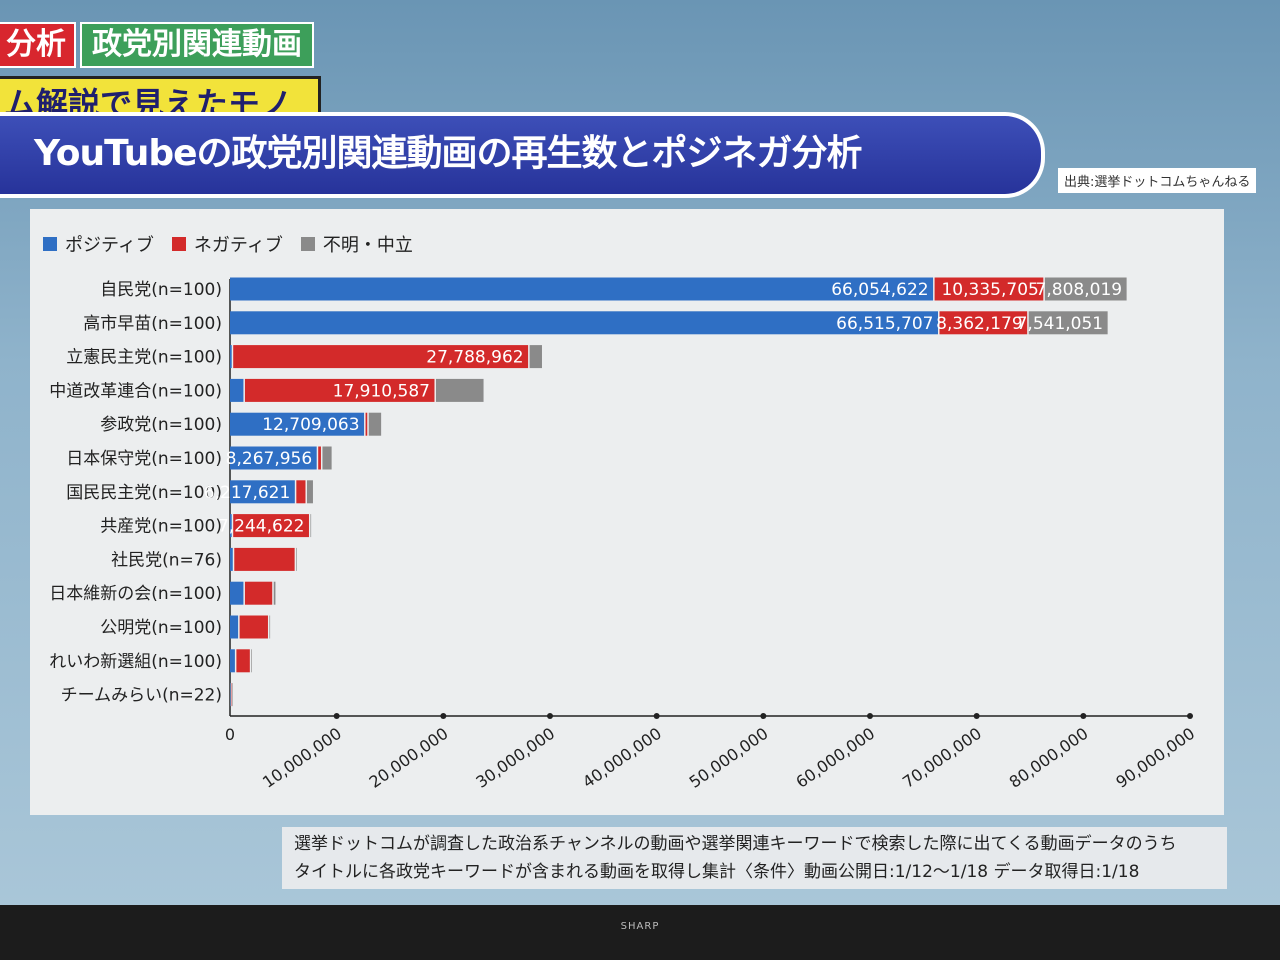  I want to click on tv-brand-logo: SHARP, so click(640, 926).